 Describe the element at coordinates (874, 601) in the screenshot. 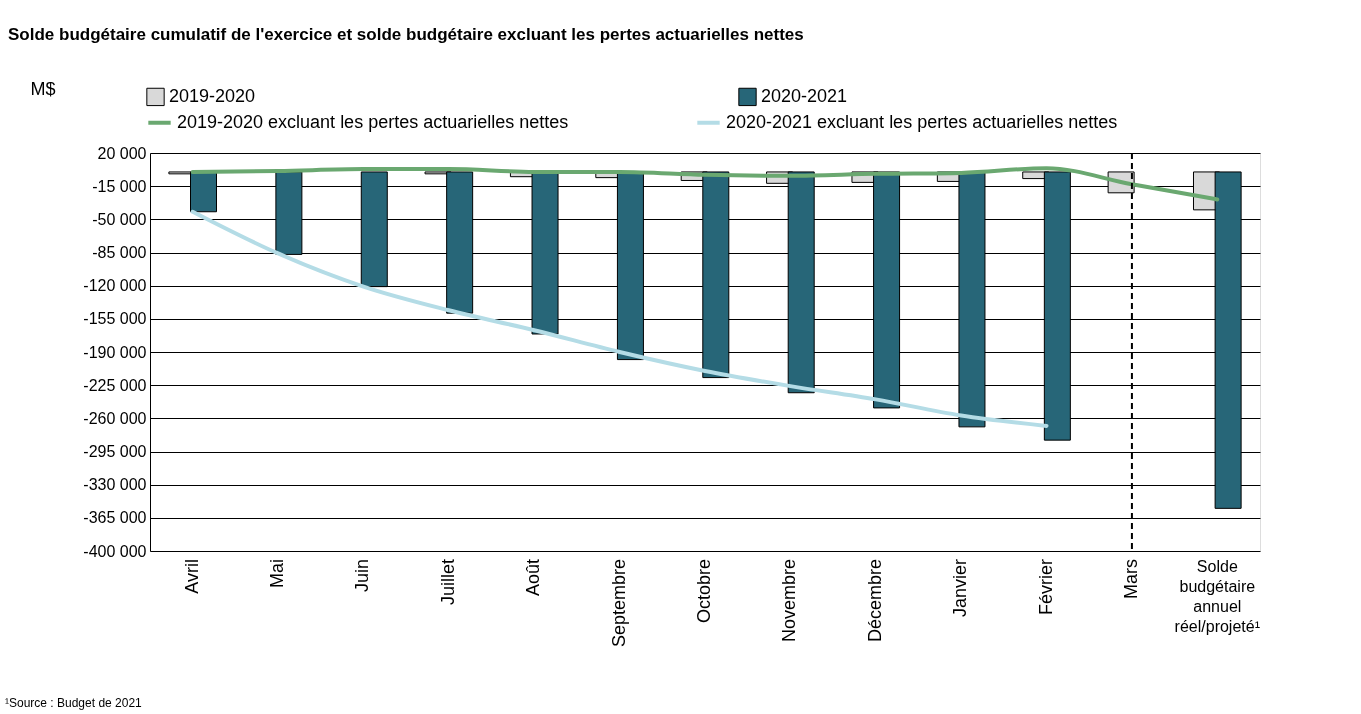

I see `x-tick-label: Décembre` at that location.